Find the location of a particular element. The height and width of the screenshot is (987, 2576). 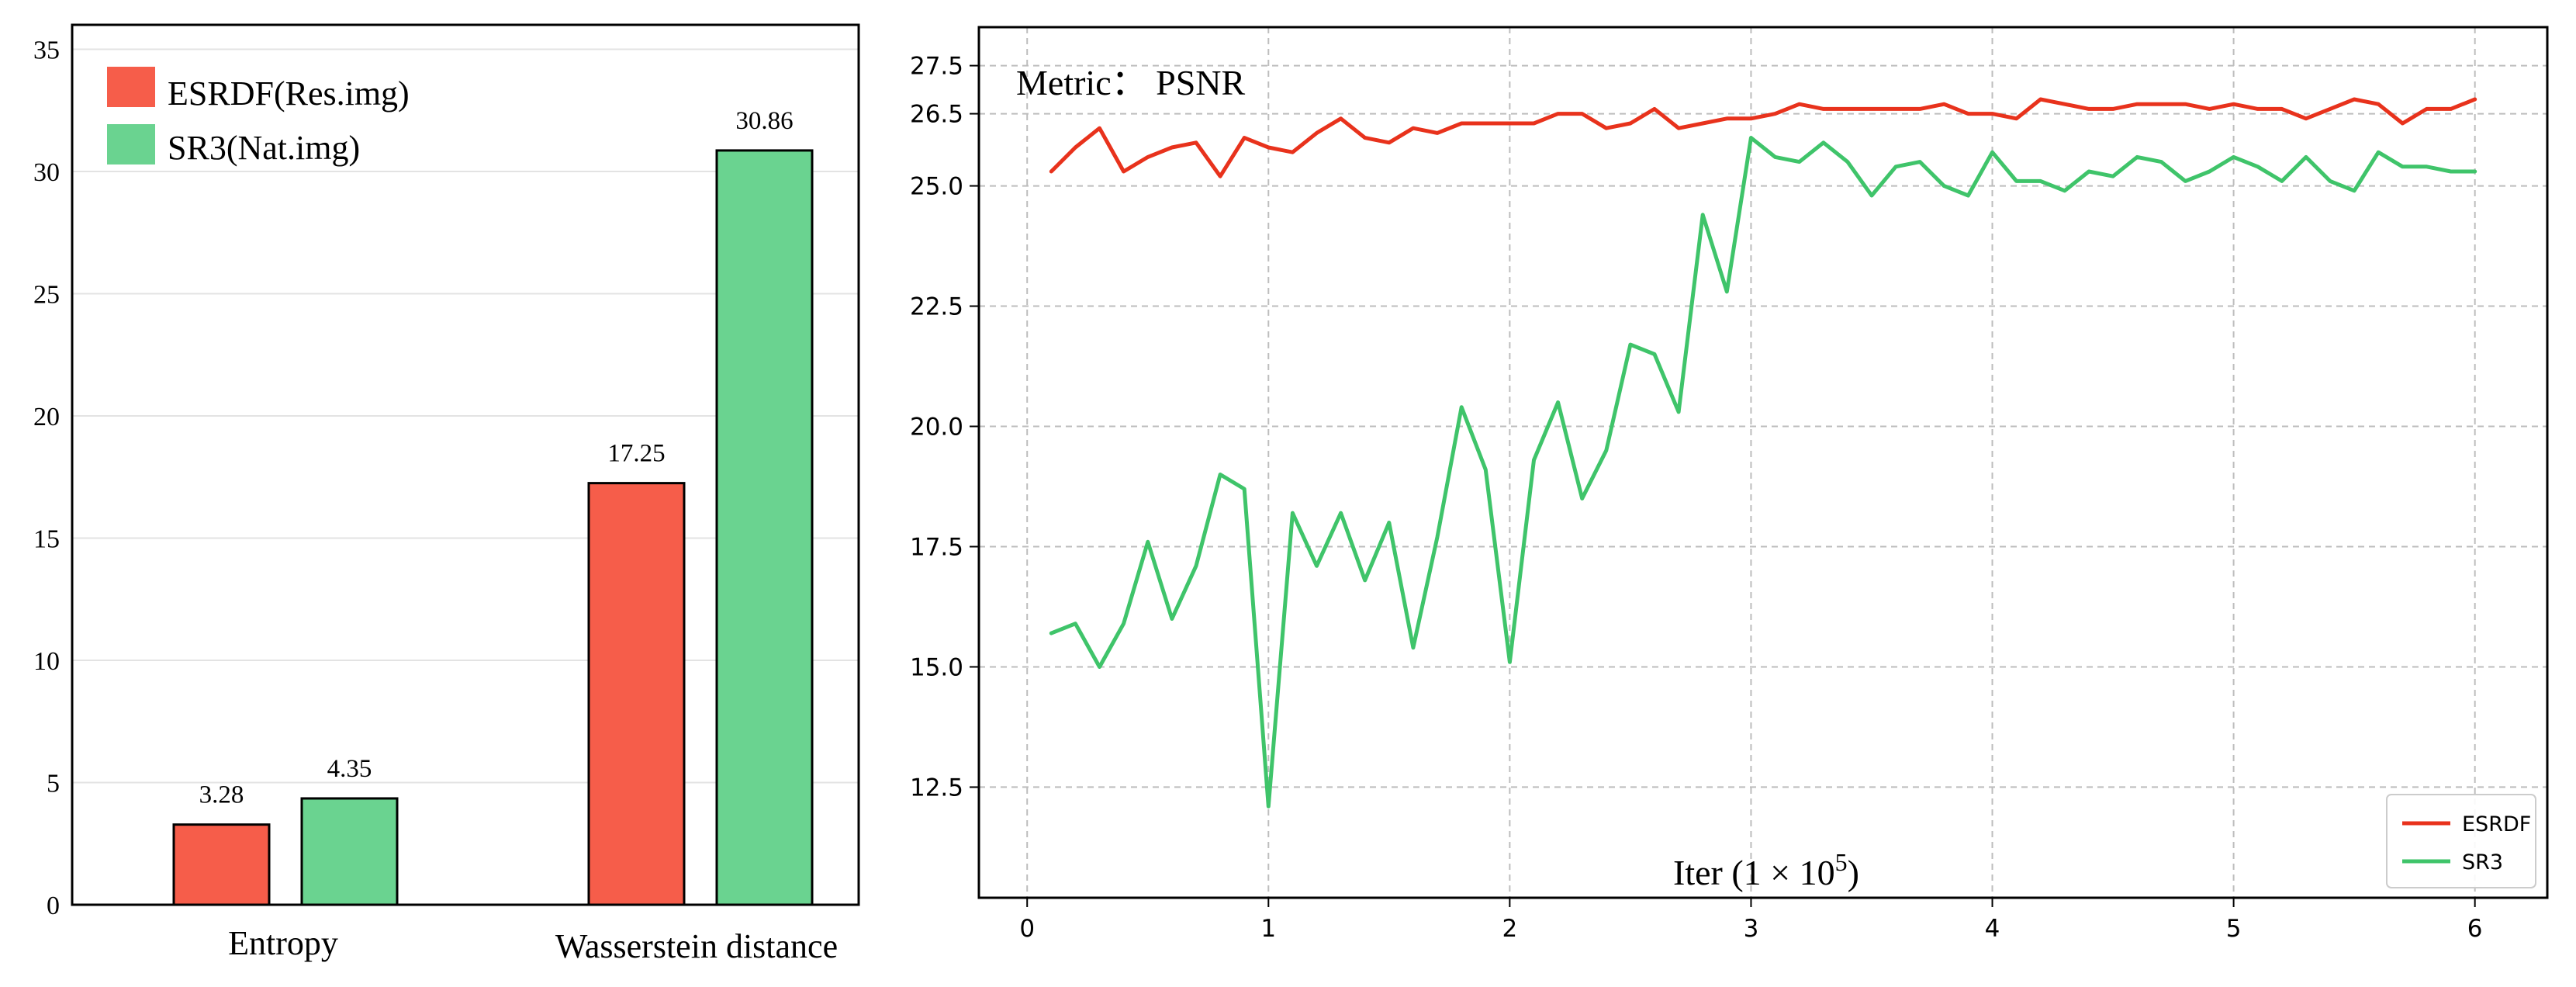

line-y-tick-label: 17.5 is located at coordinates (936, 547).